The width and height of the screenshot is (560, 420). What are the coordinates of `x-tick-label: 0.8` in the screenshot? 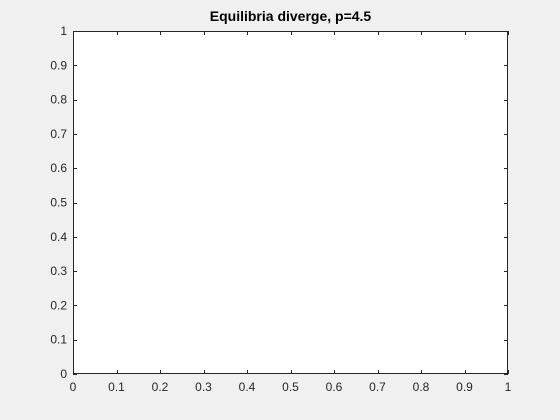 It's located at (421, 387).